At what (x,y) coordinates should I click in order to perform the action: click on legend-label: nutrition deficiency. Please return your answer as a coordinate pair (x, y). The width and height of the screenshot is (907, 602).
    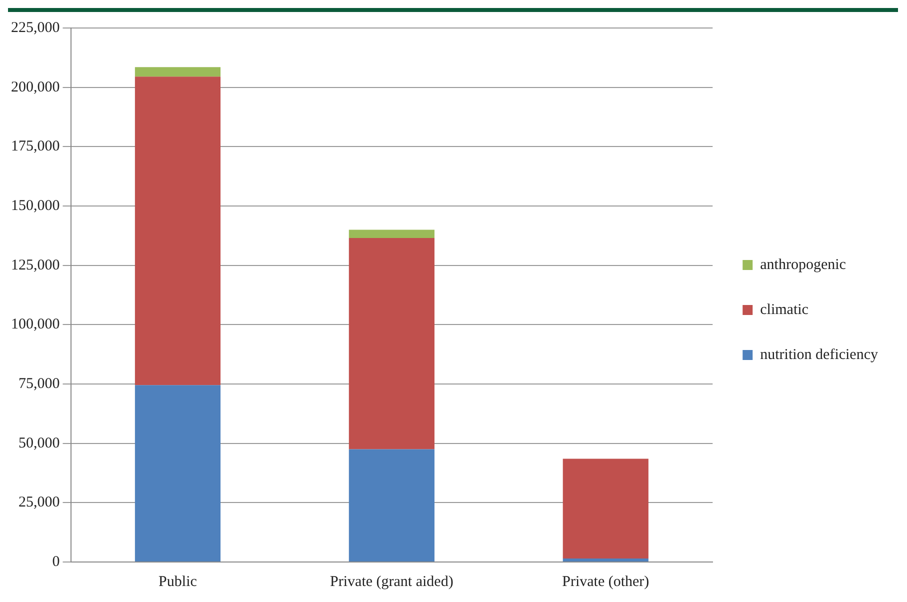
    Looking at the image, I should click on (819, 354).